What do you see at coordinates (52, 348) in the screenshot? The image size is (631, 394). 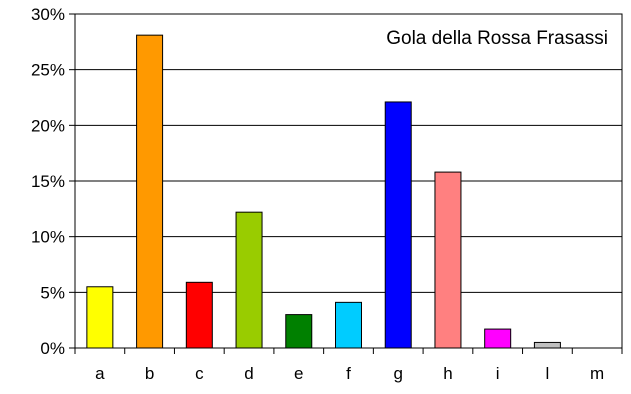 I see `y-tick-label: 0%` at bounding box center [52, 348].